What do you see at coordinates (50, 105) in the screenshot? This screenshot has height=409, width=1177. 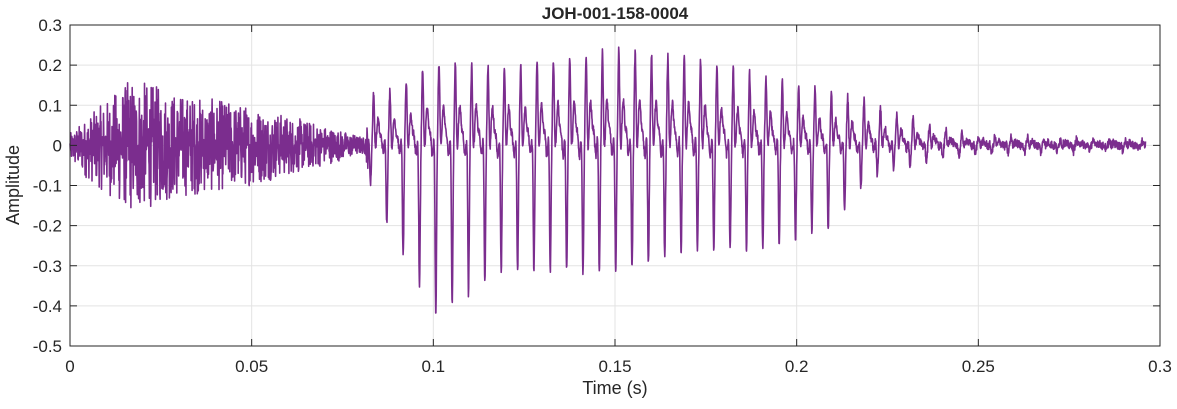 I see `y-tick-label: 0.1` at bounding box center [50, 105].